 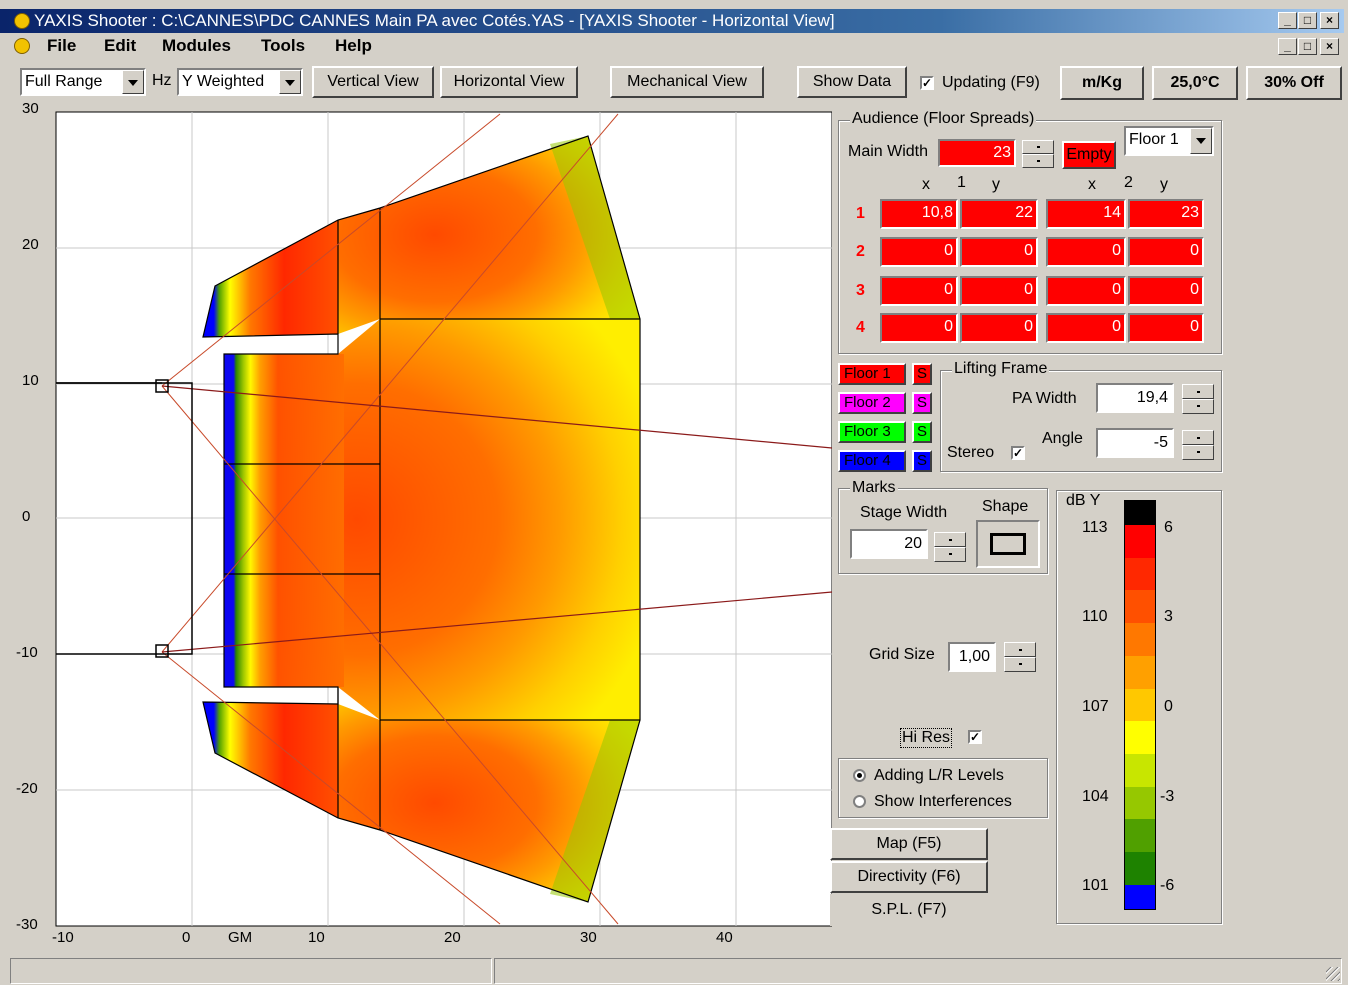 What do you see at coordinates (922, 432) in the screenshot?
I see `floor3-s-button: S` at bounding box center [922, 432].